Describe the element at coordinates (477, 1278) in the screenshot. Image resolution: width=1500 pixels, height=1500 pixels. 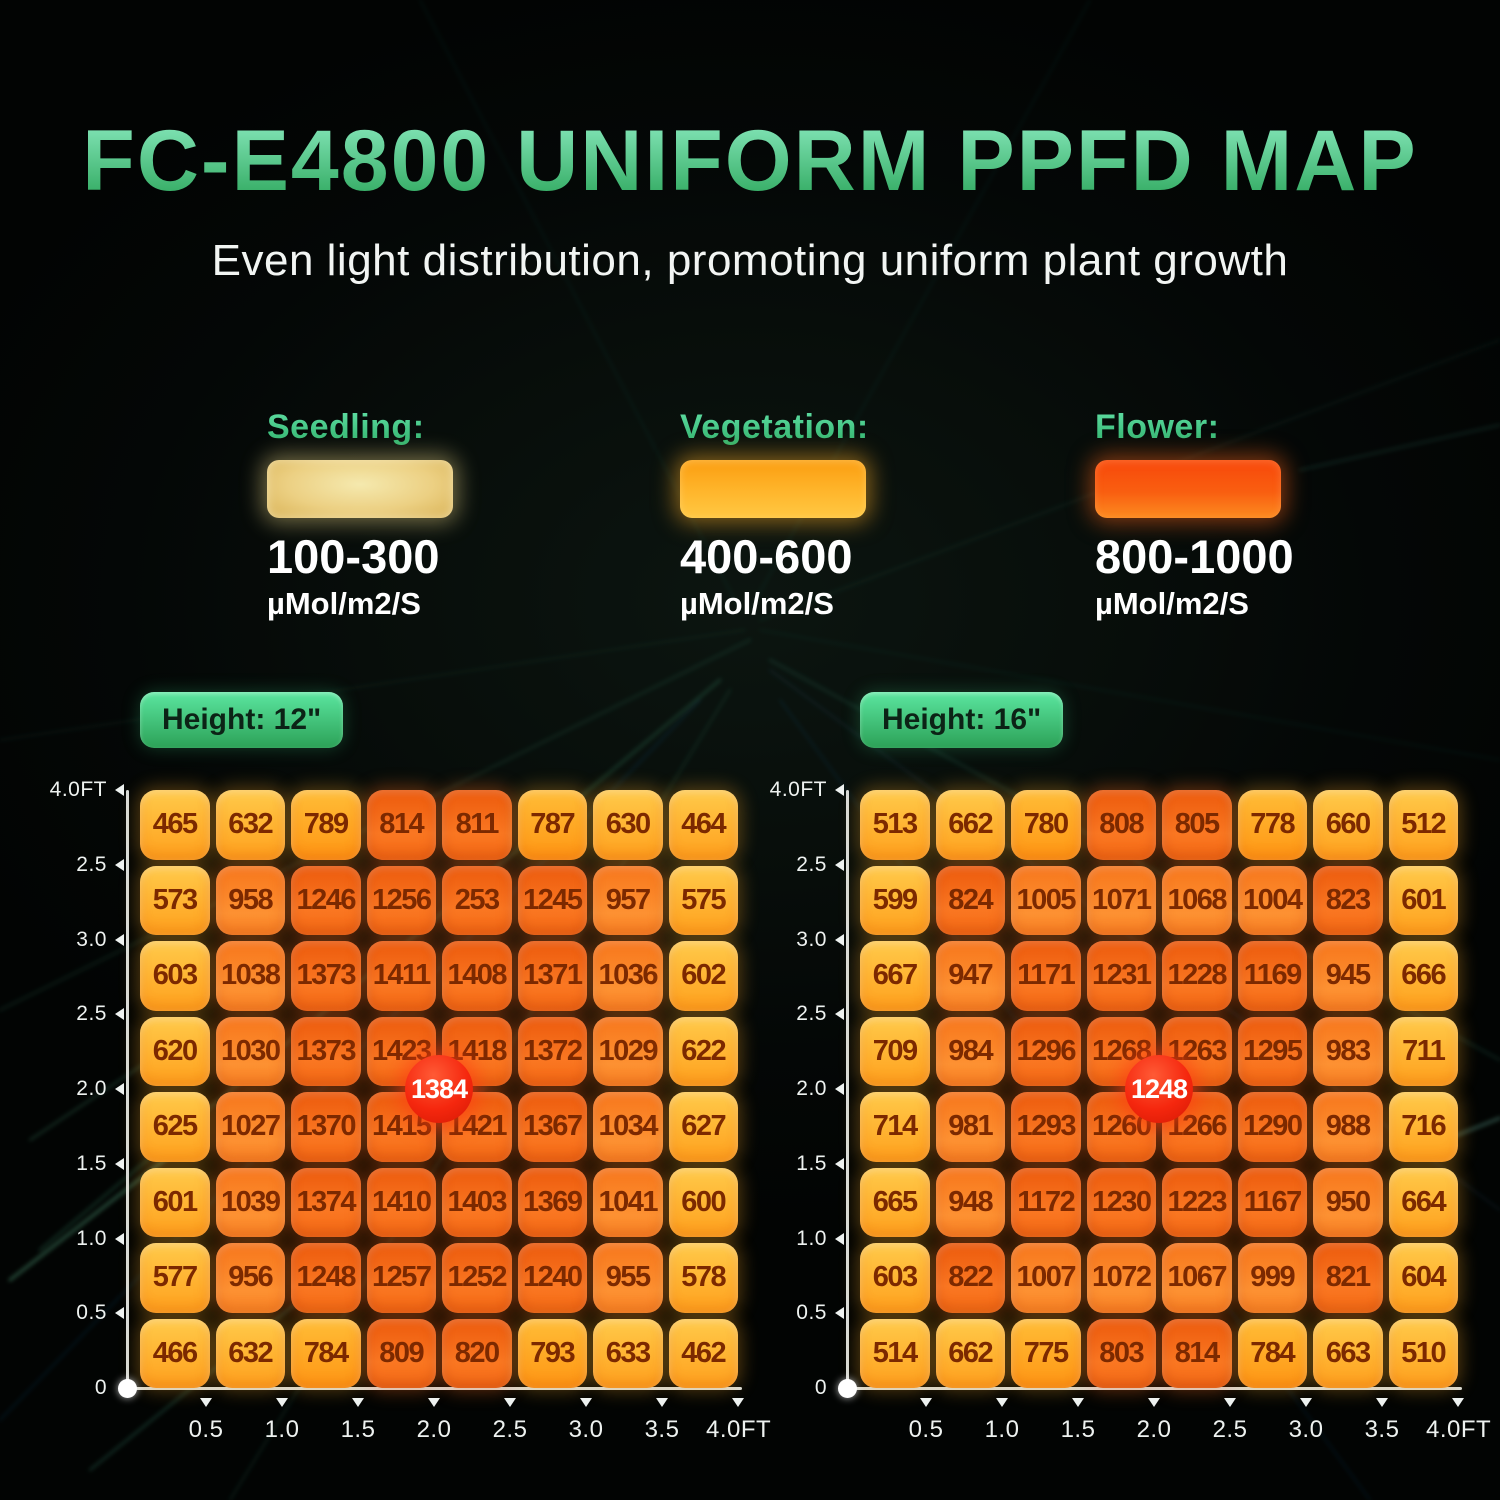
I see `ppfd-cell: 1252` at that location.